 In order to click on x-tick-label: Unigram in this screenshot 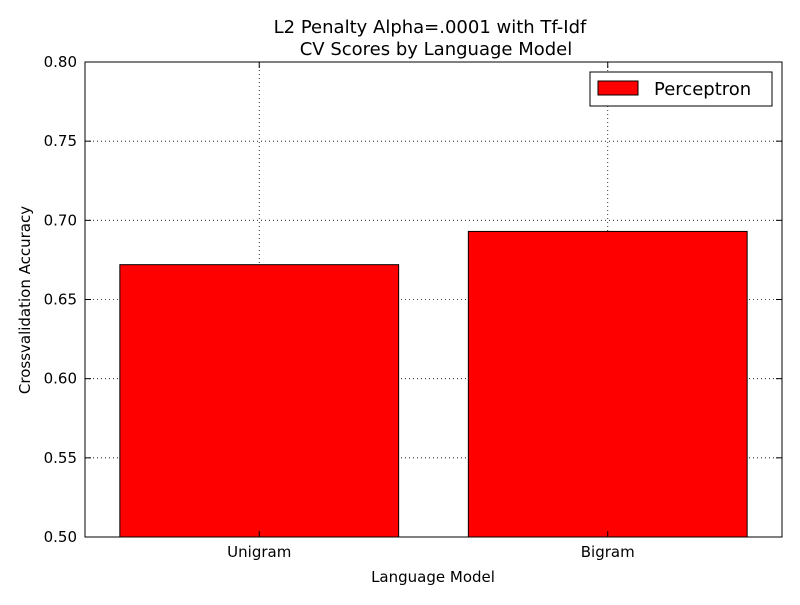, I will do `click(259, 552)`.